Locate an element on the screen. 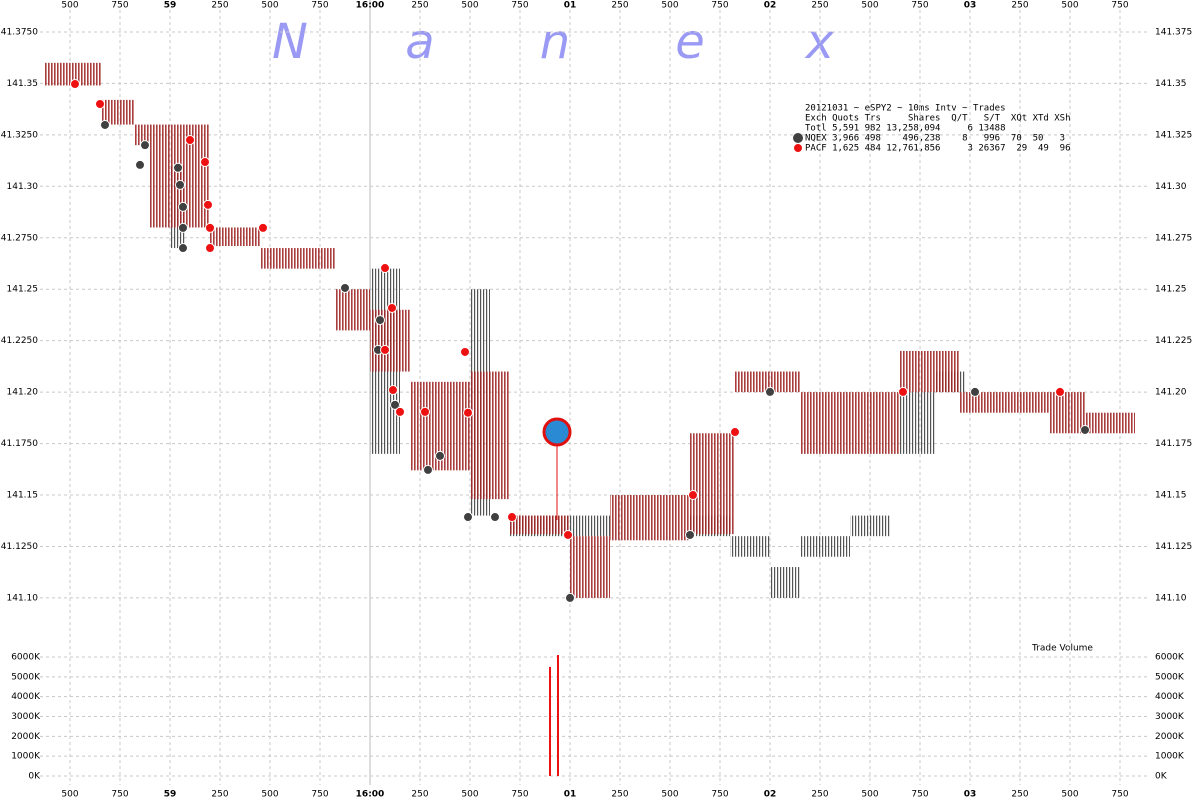 This screenshot has height=800, width=1200. y-tick-label: 141.325 is located at coordinates (1173, 135).